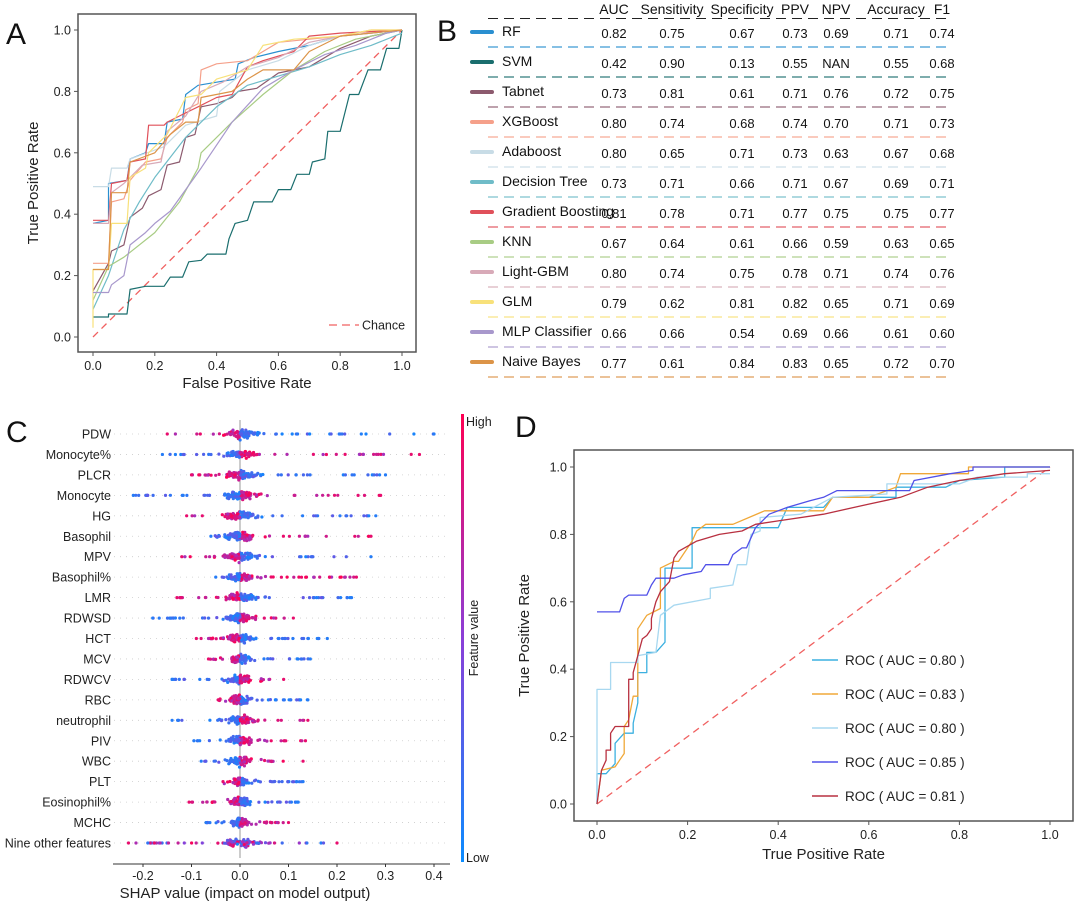  I want to click on table-cell: 0.69, so click(794, 333).